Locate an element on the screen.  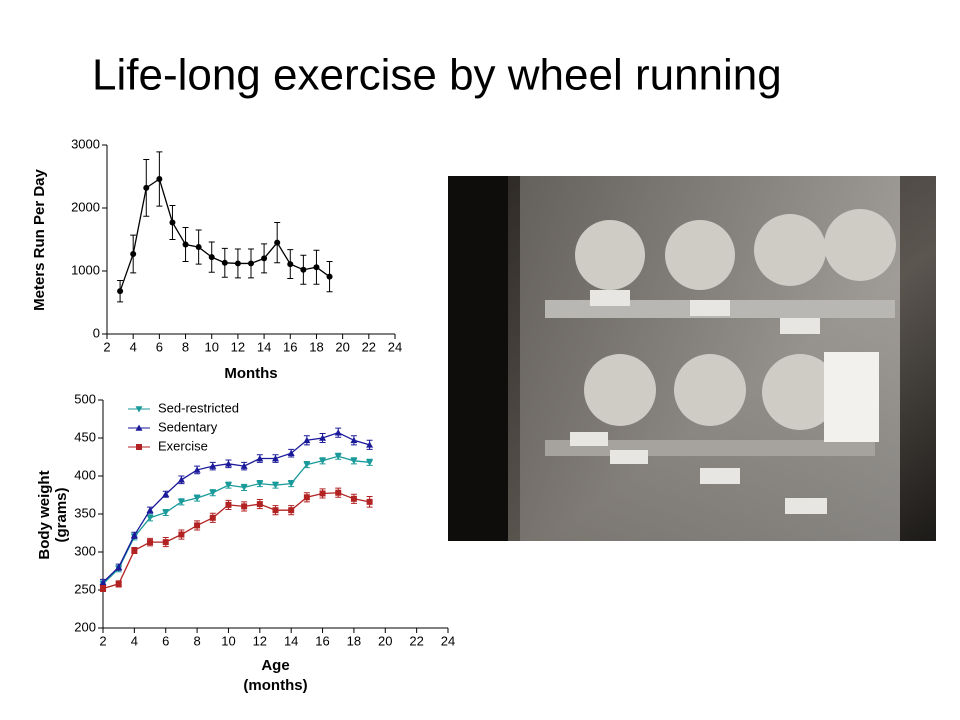
y-tick-label: 0 is located at coordinates (96, 332).